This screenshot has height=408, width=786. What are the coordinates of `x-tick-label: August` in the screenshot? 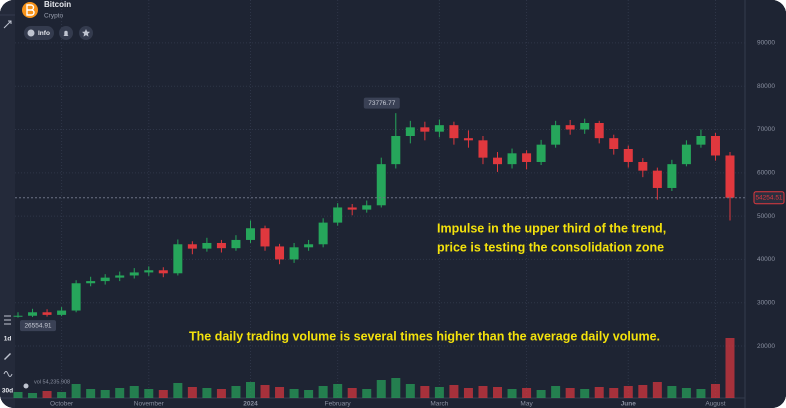 It's located at (715, 404).